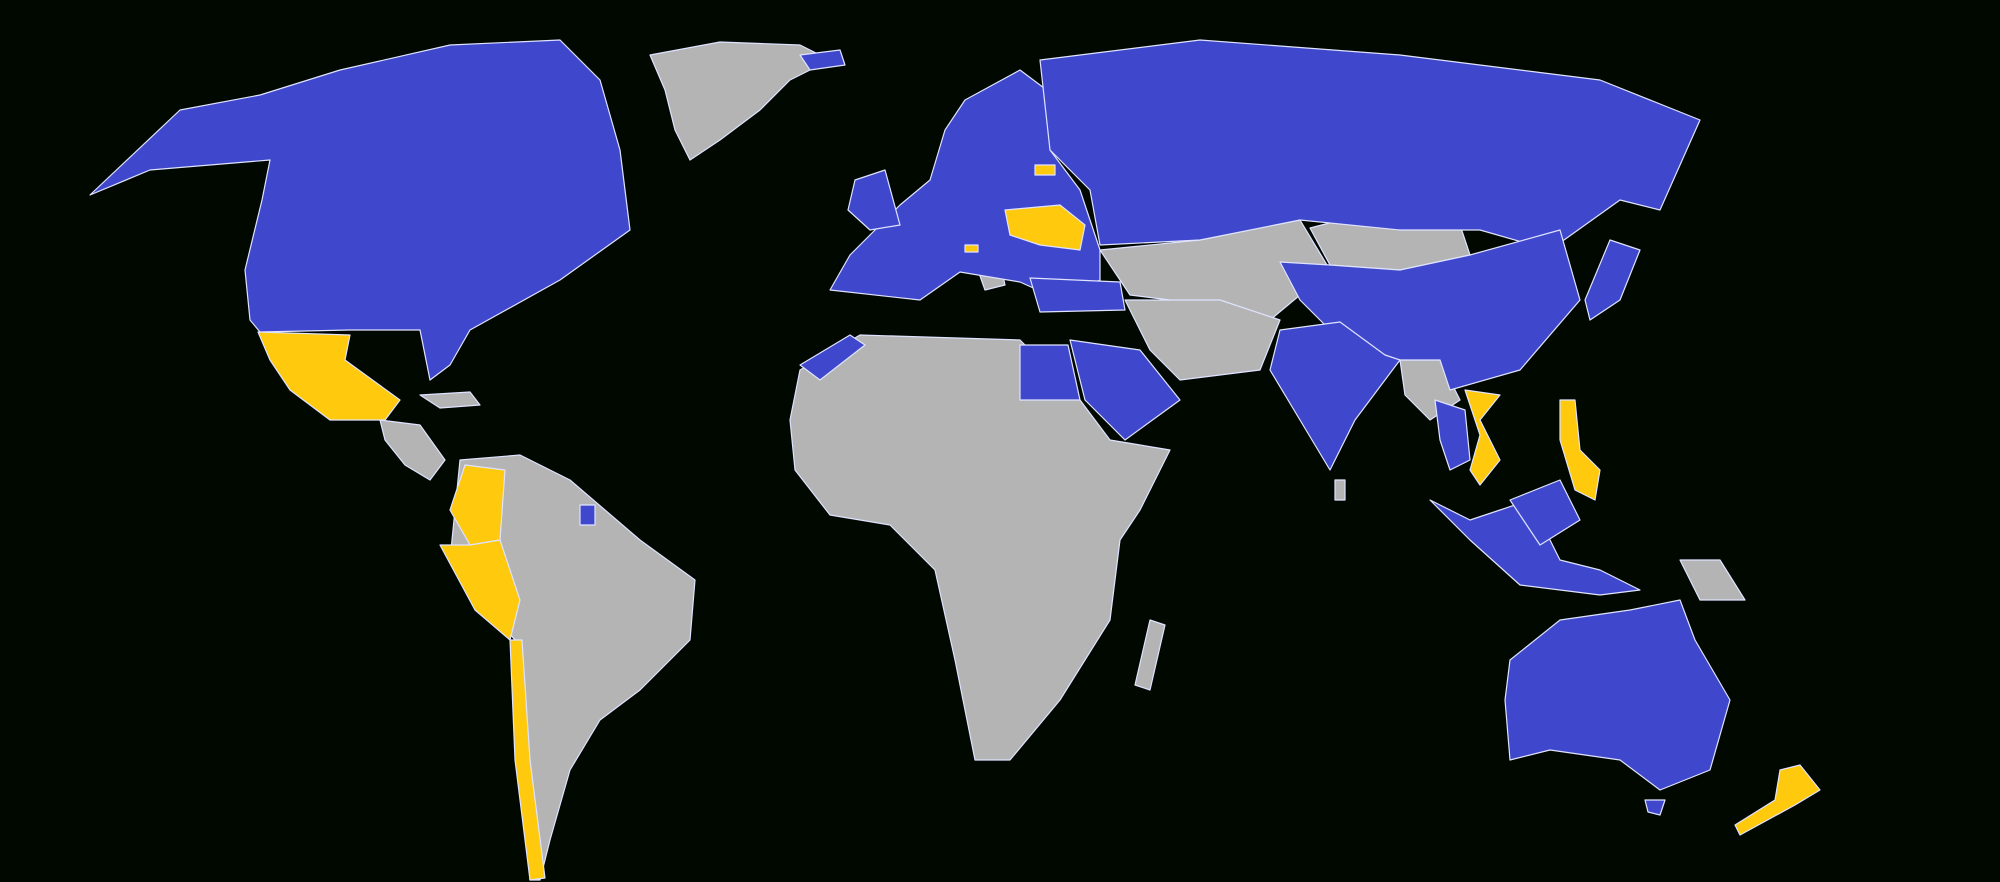  What do you see at coordinates (1535, 547) in the screenshot?
I see `indonesia-malaysia` at bounding box center [1535, 547].